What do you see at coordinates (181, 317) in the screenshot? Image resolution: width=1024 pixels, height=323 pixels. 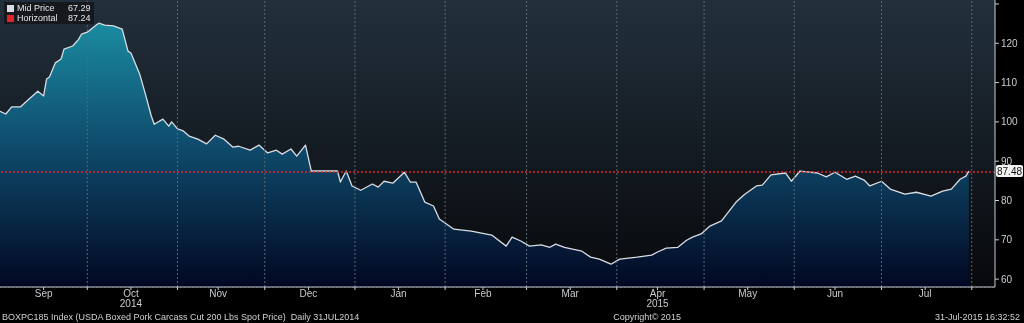 I see `text: BOXPC185 Index (USDA Boxed Pork Carcass Cut 200 Lbs Spot Price) Daily 31JUL2014` at bounding box center [181, 317].